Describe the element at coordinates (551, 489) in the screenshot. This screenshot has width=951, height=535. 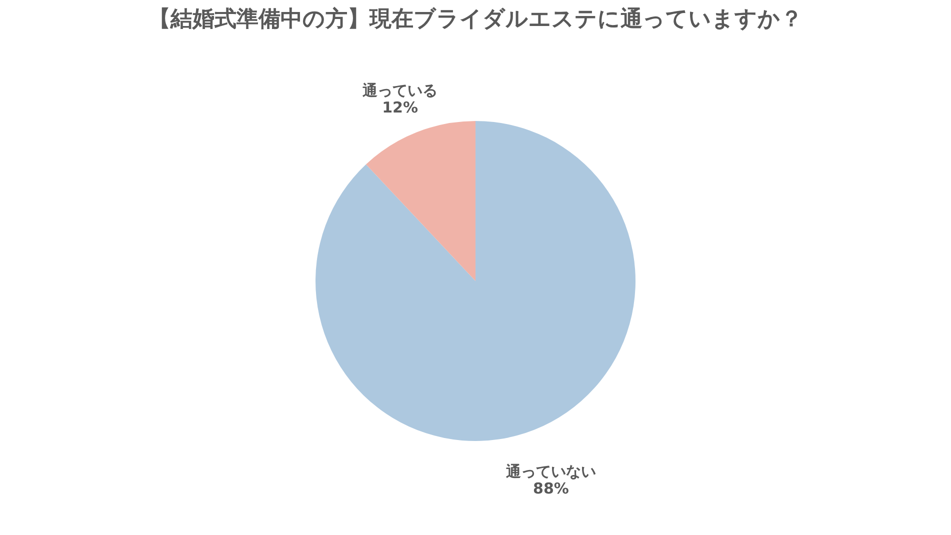
I see `data-label: 88%` at that location.